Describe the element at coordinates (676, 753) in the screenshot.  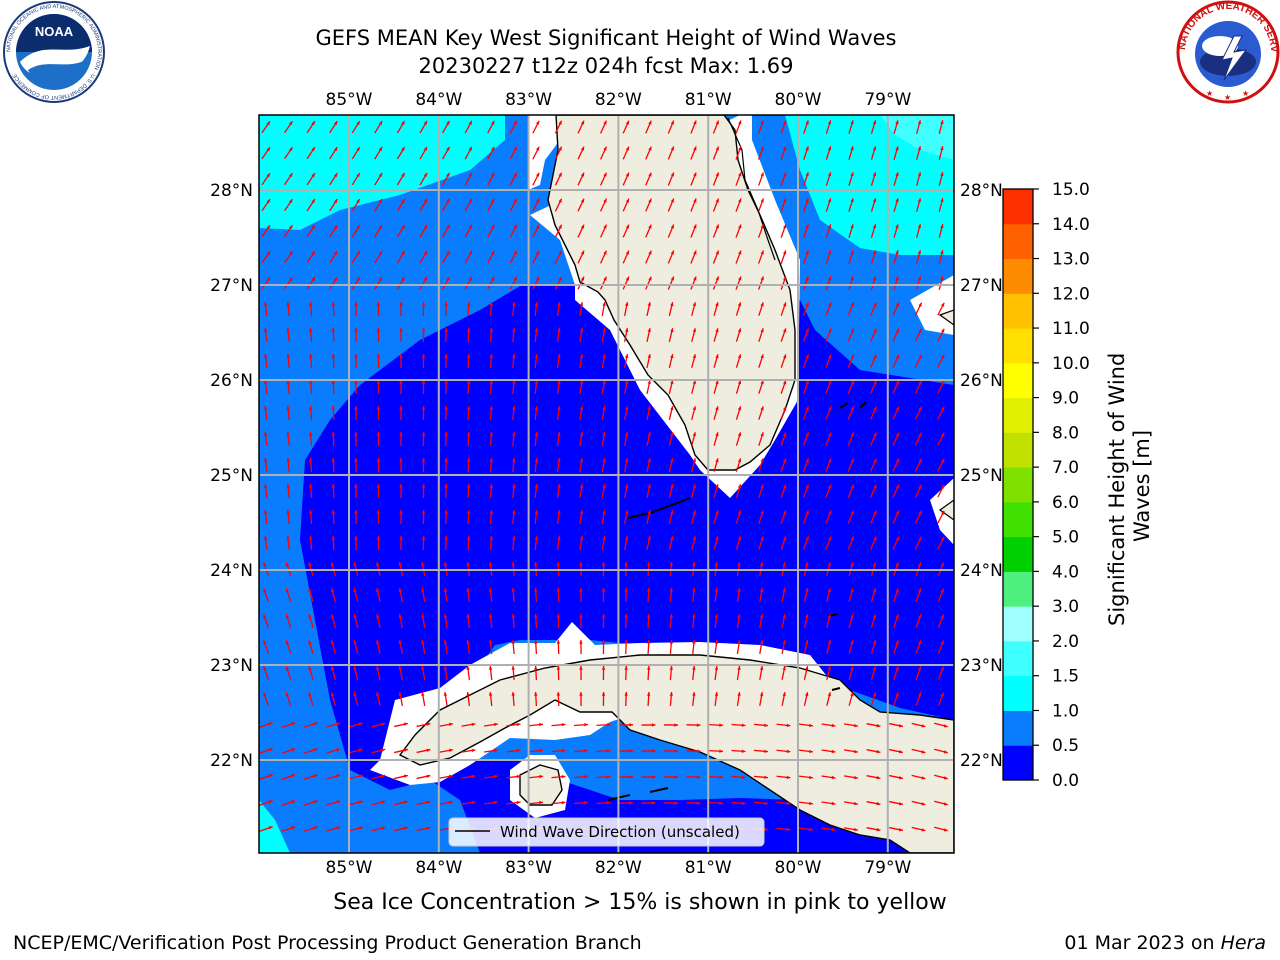
I see `land-cuba` at that location.